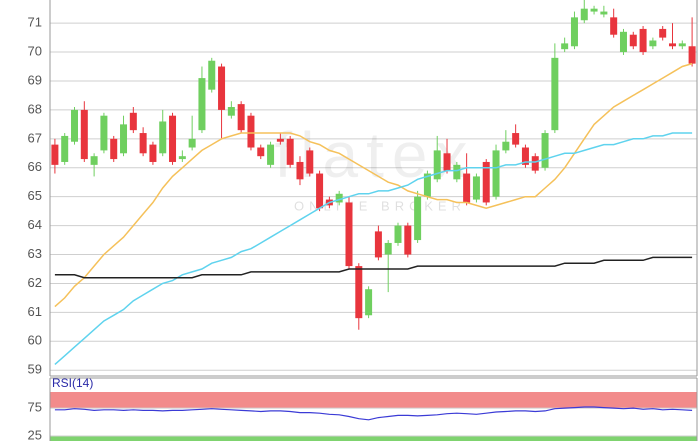 The height and width of the screenshot is (441, 700). I want to click on y-tick-label: 69, so click(35, 79).